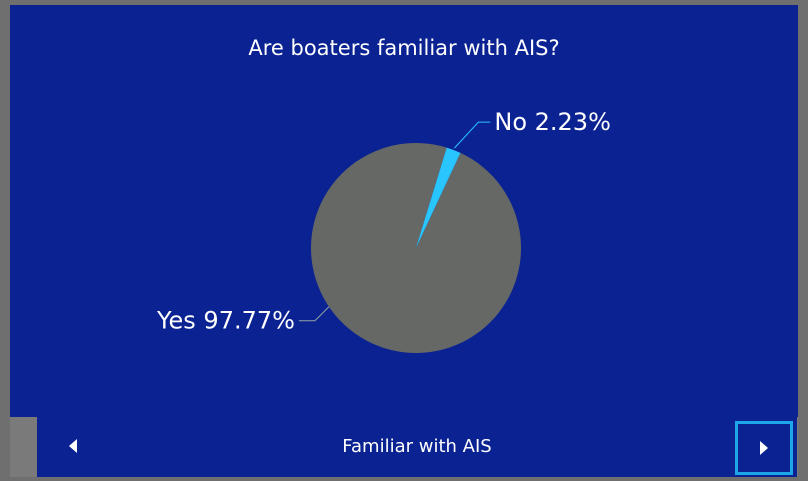 Image resolution: width=808 pixels, height=481 pixels. I want to click on chevron-right-icon, so click(764, 448).